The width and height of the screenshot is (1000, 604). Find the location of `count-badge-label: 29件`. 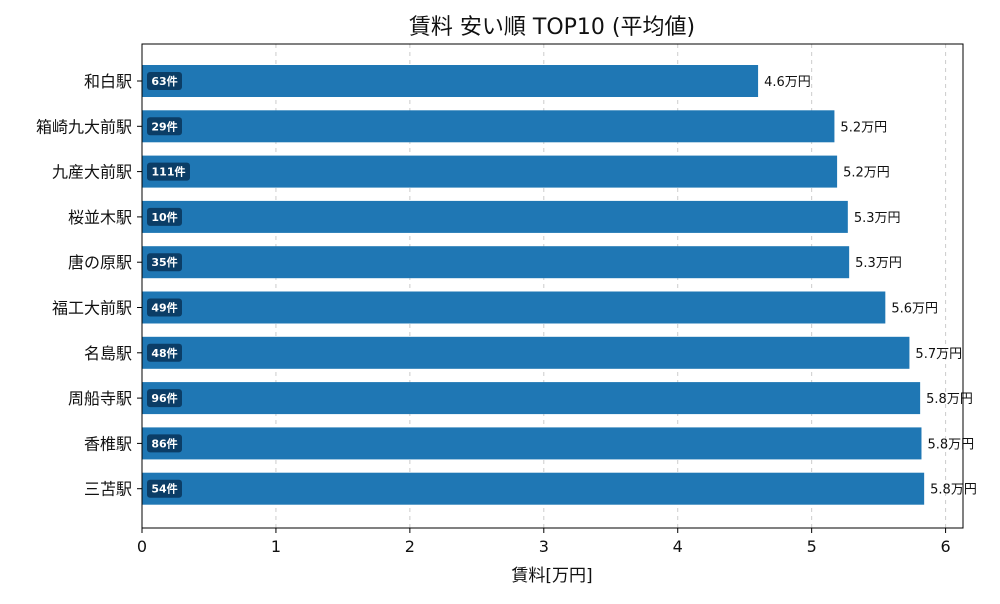

count-badge-label: 29件 is located at coordinates (164, 126).